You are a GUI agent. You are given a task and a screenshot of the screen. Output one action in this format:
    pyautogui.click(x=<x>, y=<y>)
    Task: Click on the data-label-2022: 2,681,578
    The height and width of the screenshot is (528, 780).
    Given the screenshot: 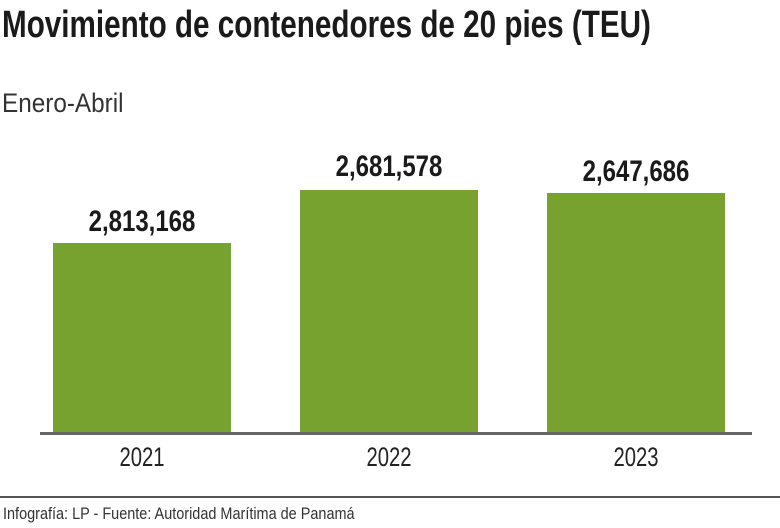 What is the action you would take?
    pyautogui.click(x=389, y=166)
    